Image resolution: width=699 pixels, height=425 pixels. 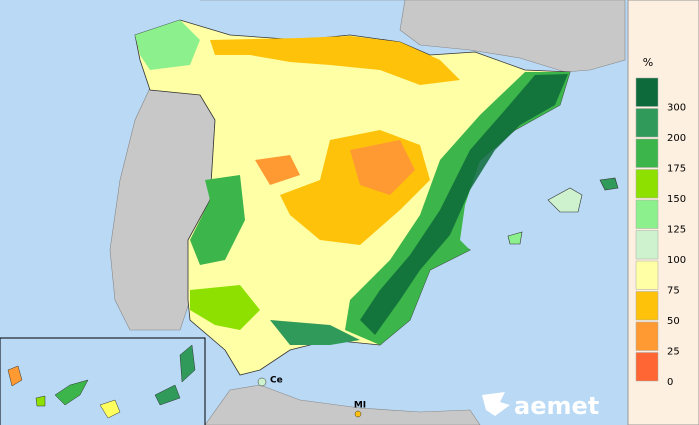 What do you see at coordinates (360, 406) in the screenshot?
I see `place-label: MI` at bounding box center [360, 406].